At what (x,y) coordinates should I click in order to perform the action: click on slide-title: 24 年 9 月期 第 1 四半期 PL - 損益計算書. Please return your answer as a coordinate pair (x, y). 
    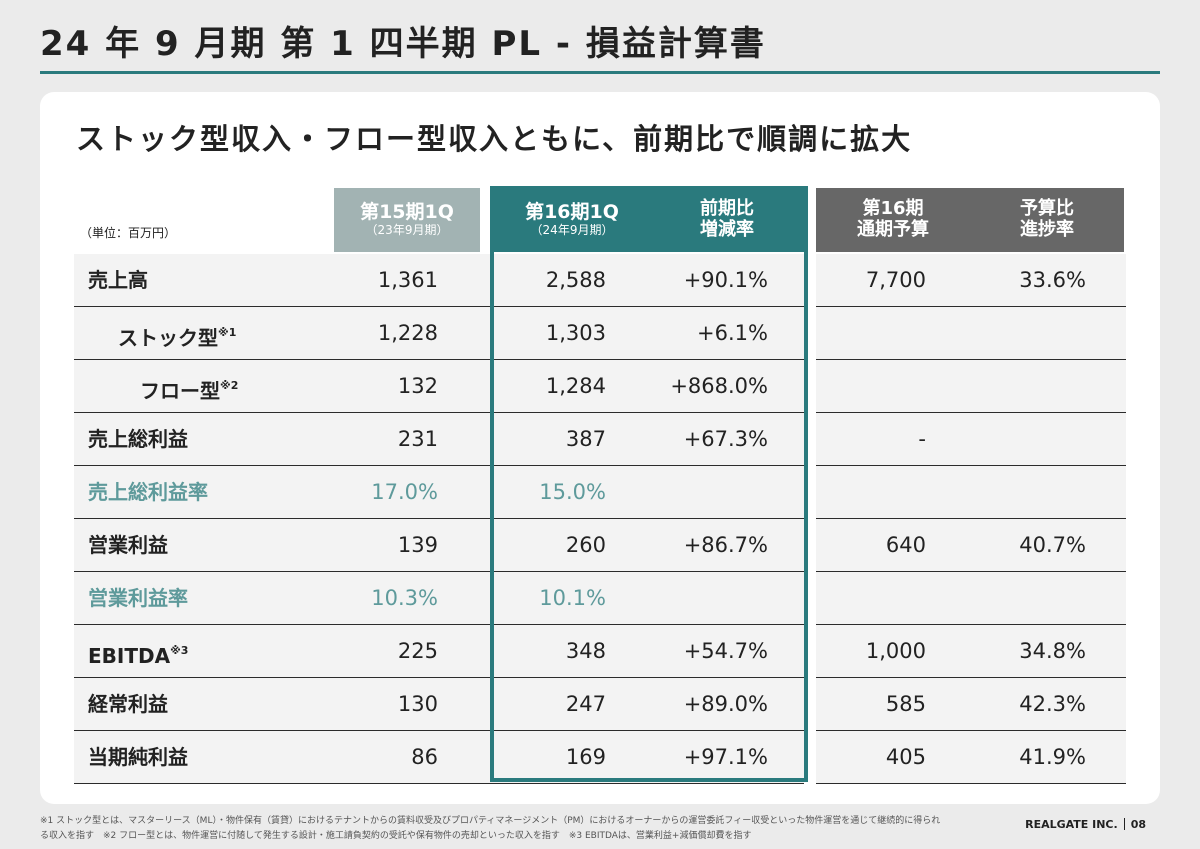
    Looking at the image, I should click on (403, 44).